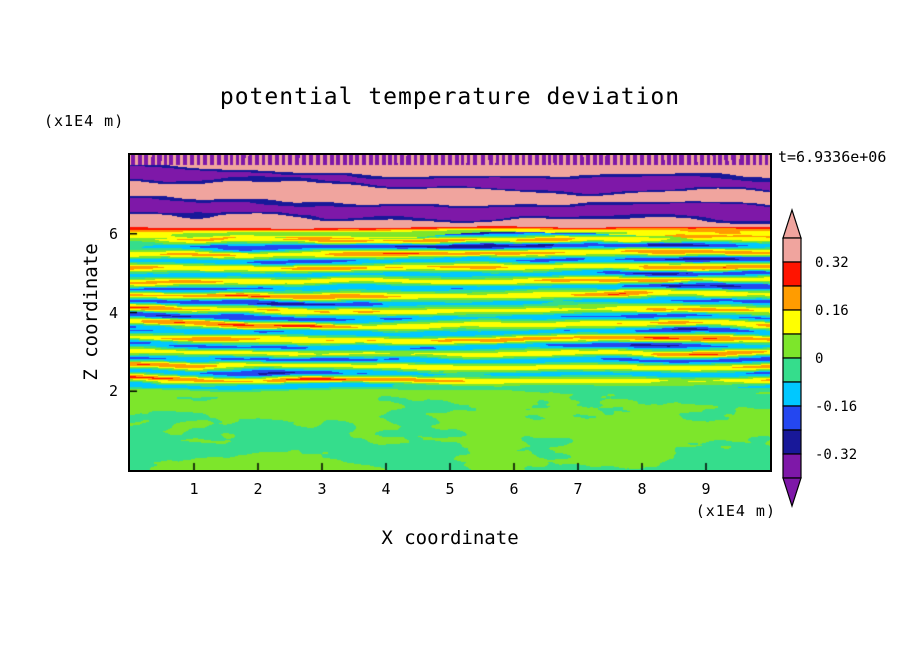  I want to click on colorbar: 0.32 0.16 0 -0.16 -0.32, so click(834, 362).